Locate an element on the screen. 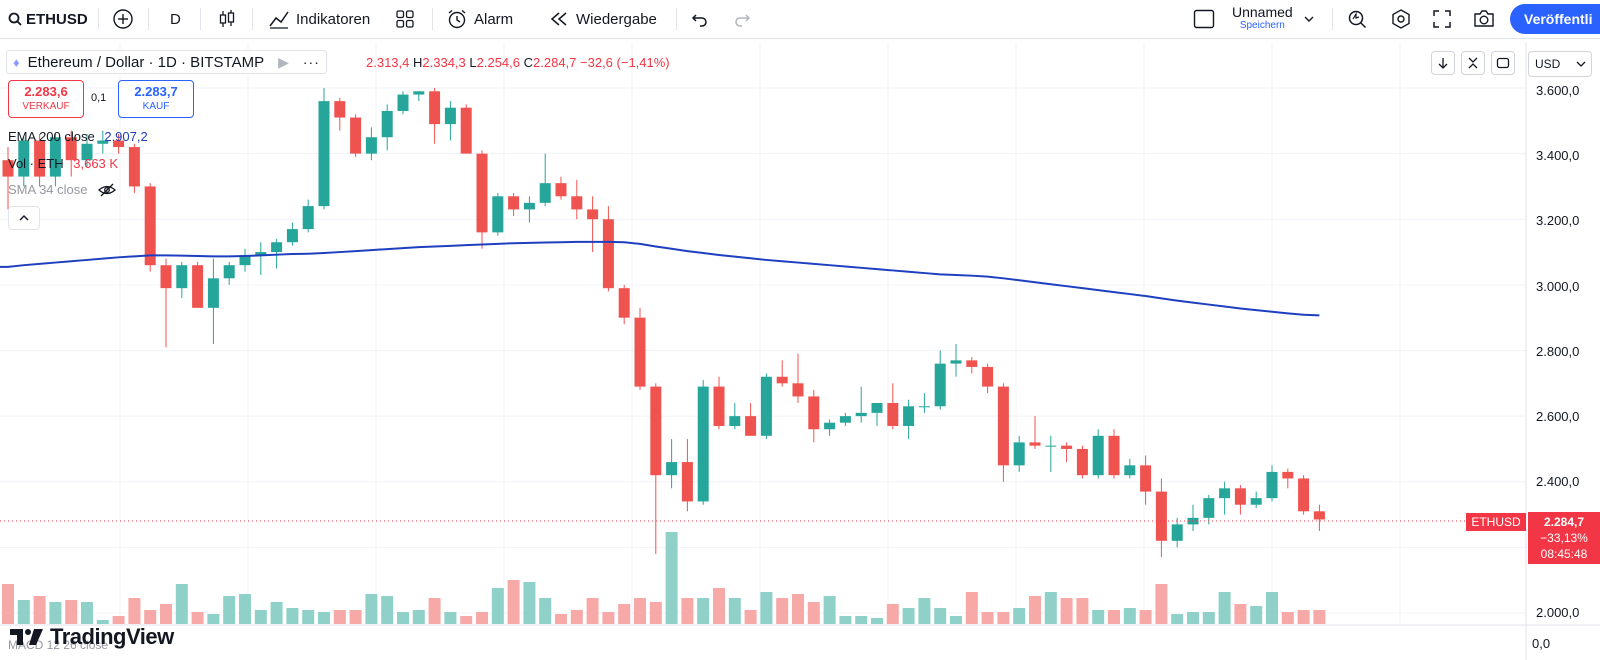 The image size is (1600, 660). layout-name: Unnamed is located at coordinates (1262, 12).